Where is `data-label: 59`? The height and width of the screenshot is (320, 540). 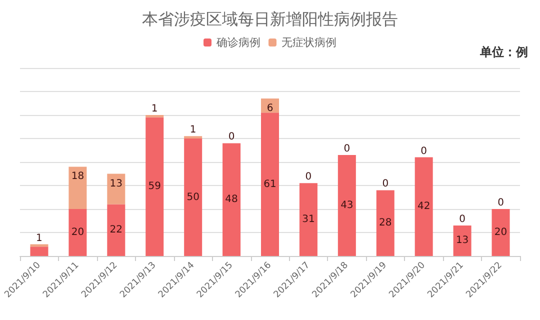 data-label: 59 is located at coordinates (154, 186).